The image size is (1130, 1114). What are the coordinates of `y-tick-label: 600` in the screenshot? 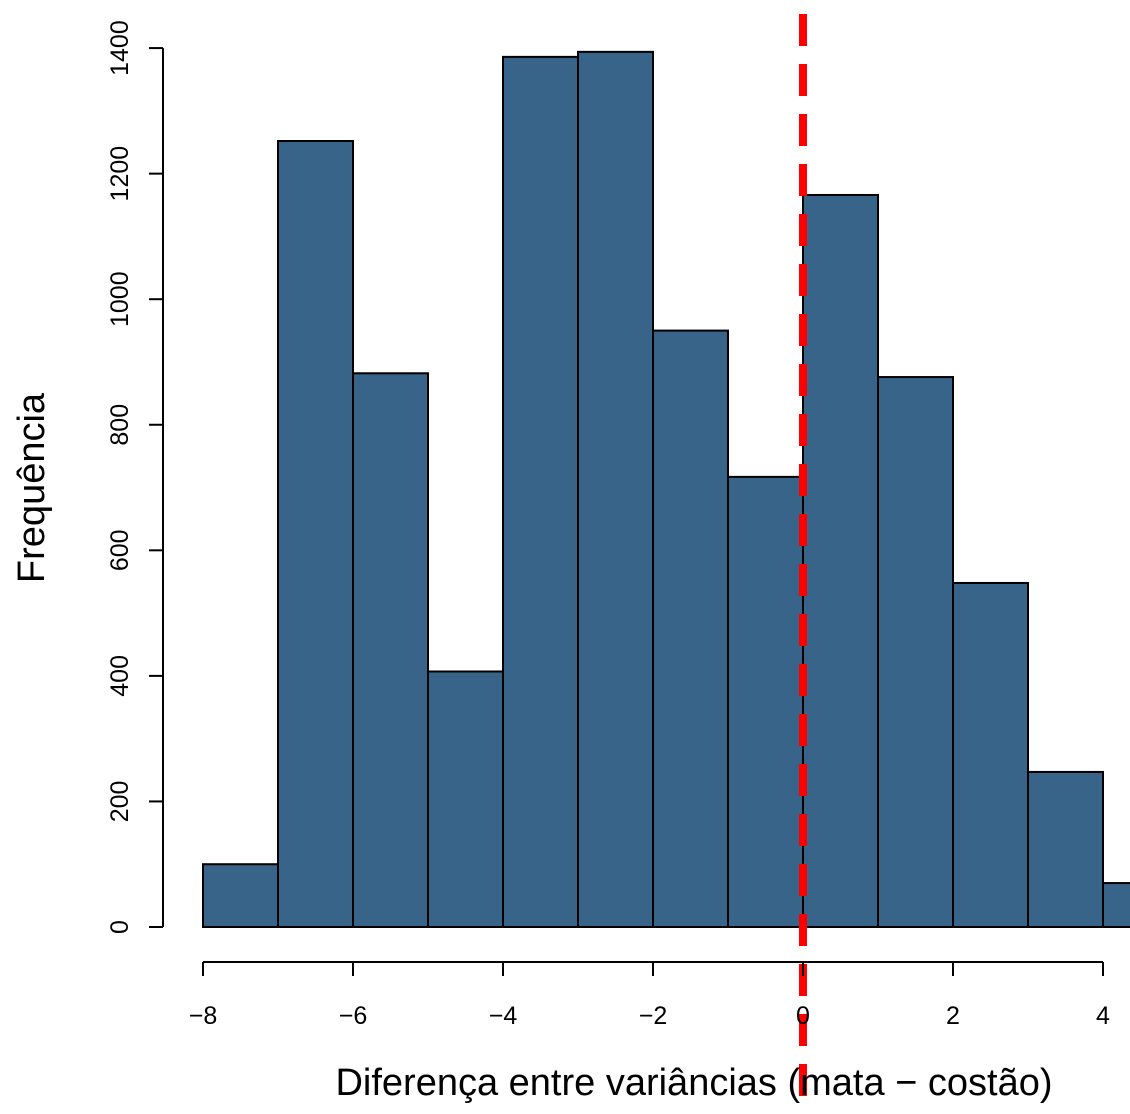 It's located at (120, 550).